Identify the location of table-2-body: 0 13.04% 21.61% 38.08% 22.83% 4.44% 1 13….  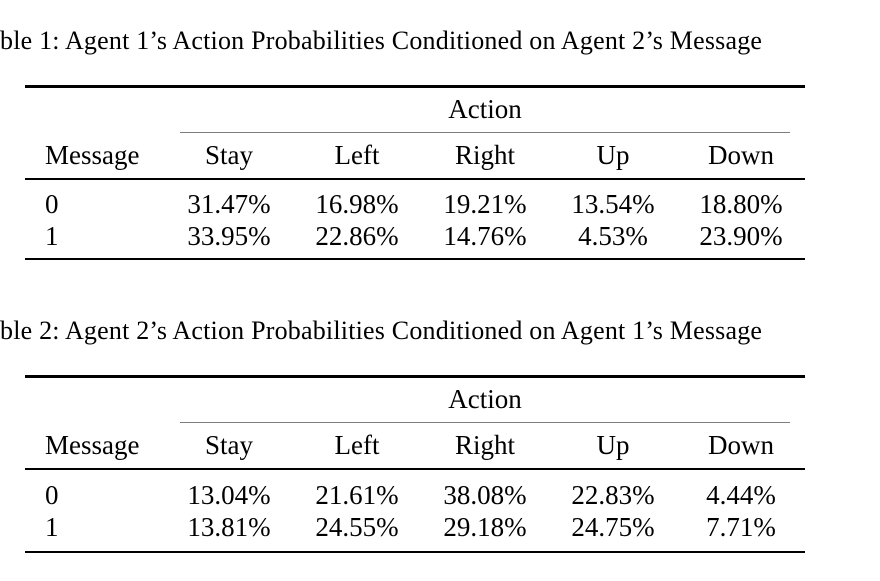
(415, 510).